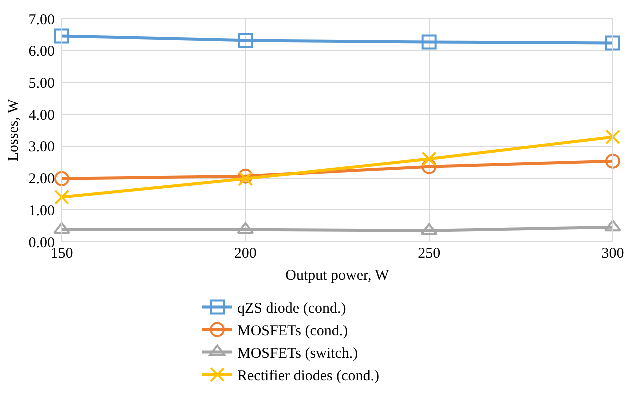 This screenshot has width=636, height=403. I want to click on y-tick-label: 2.00, so click(41, 180).